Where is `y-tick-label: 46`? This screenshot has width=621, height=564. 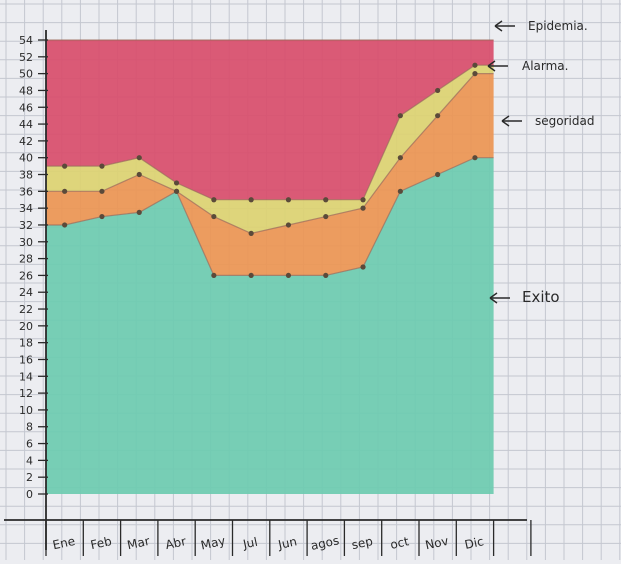 y-tick-label: 46 is located at coordinates (26, 107).